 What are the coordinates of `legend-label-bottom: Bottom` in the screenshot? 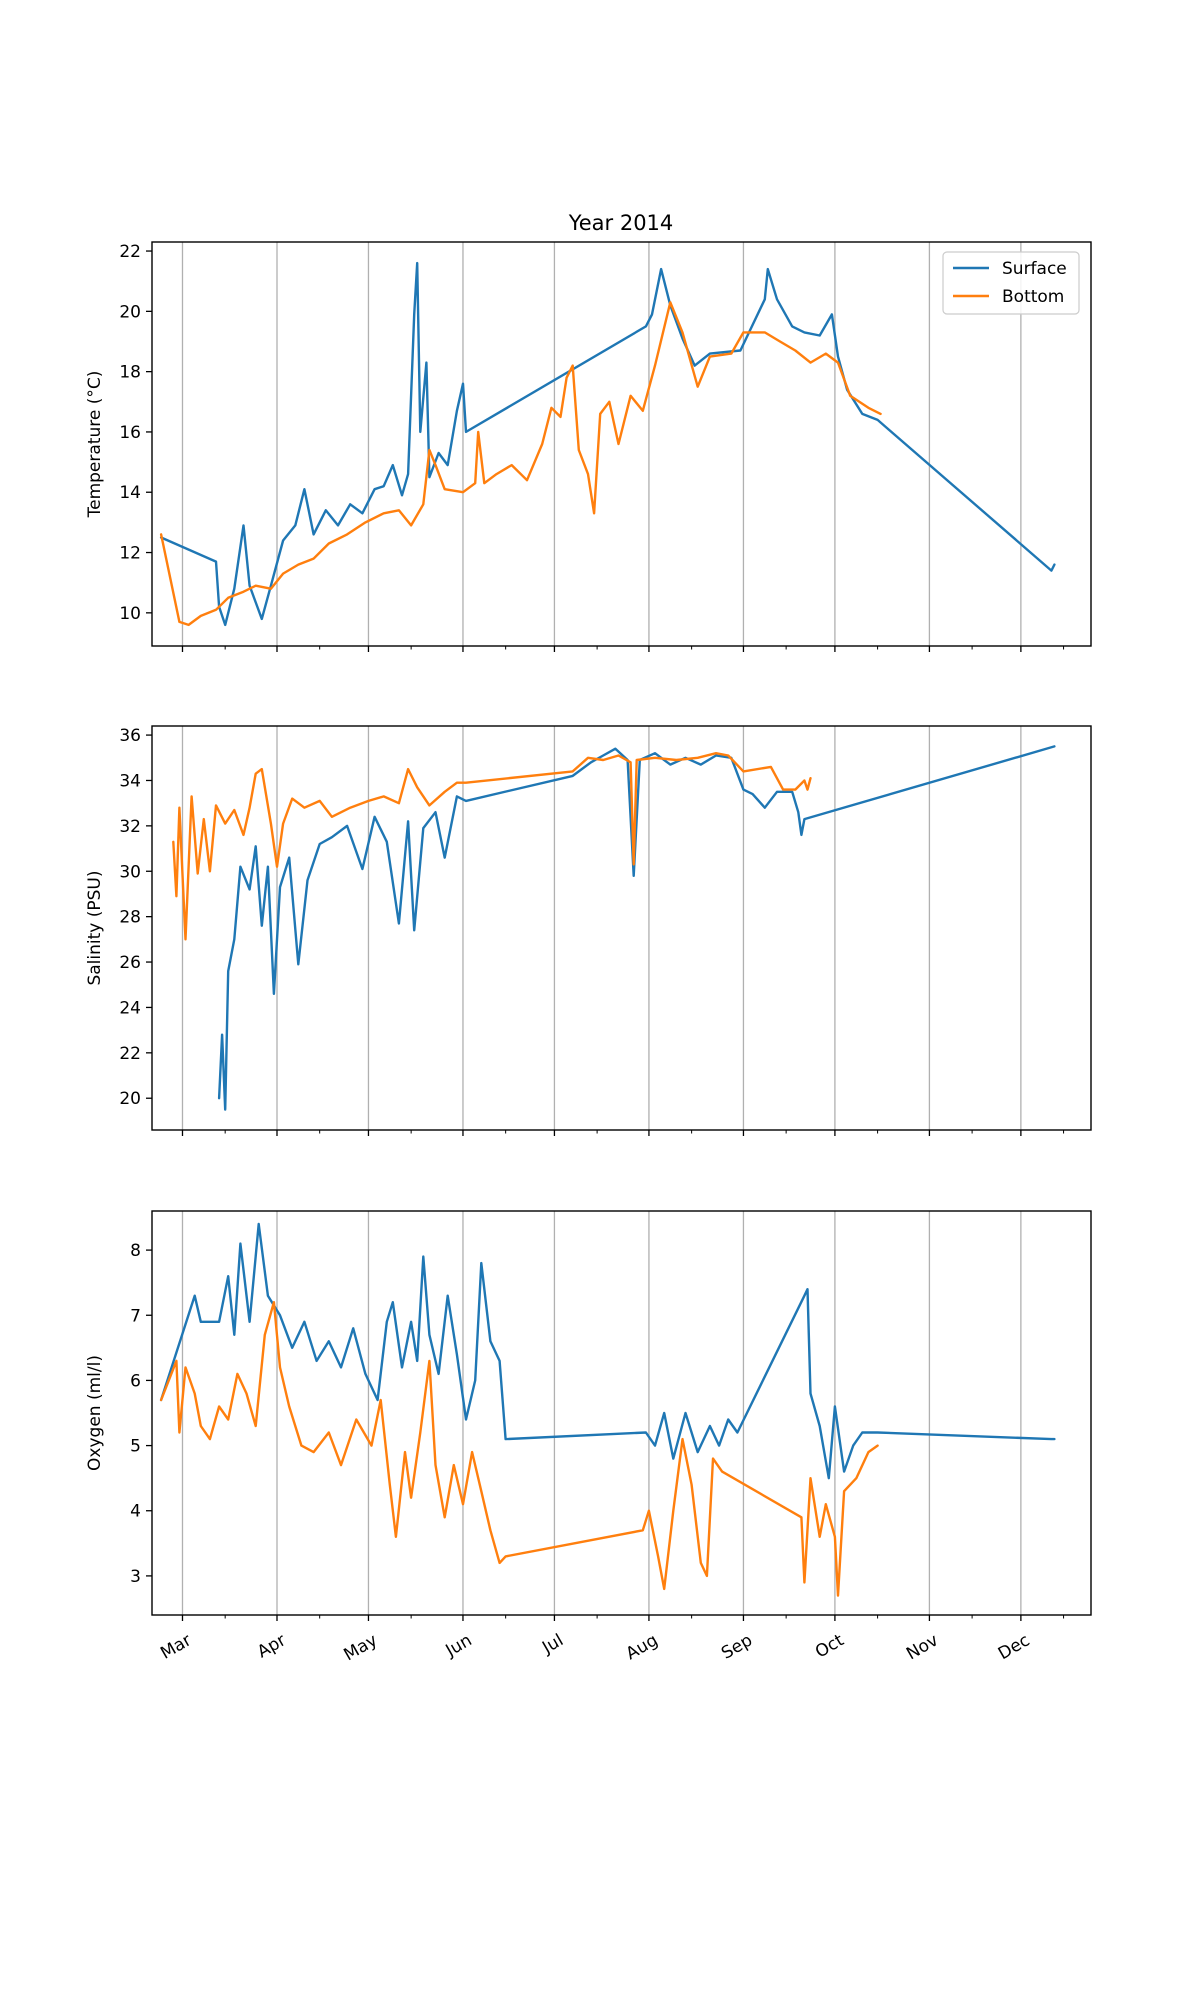 It's located at (1033, 297).